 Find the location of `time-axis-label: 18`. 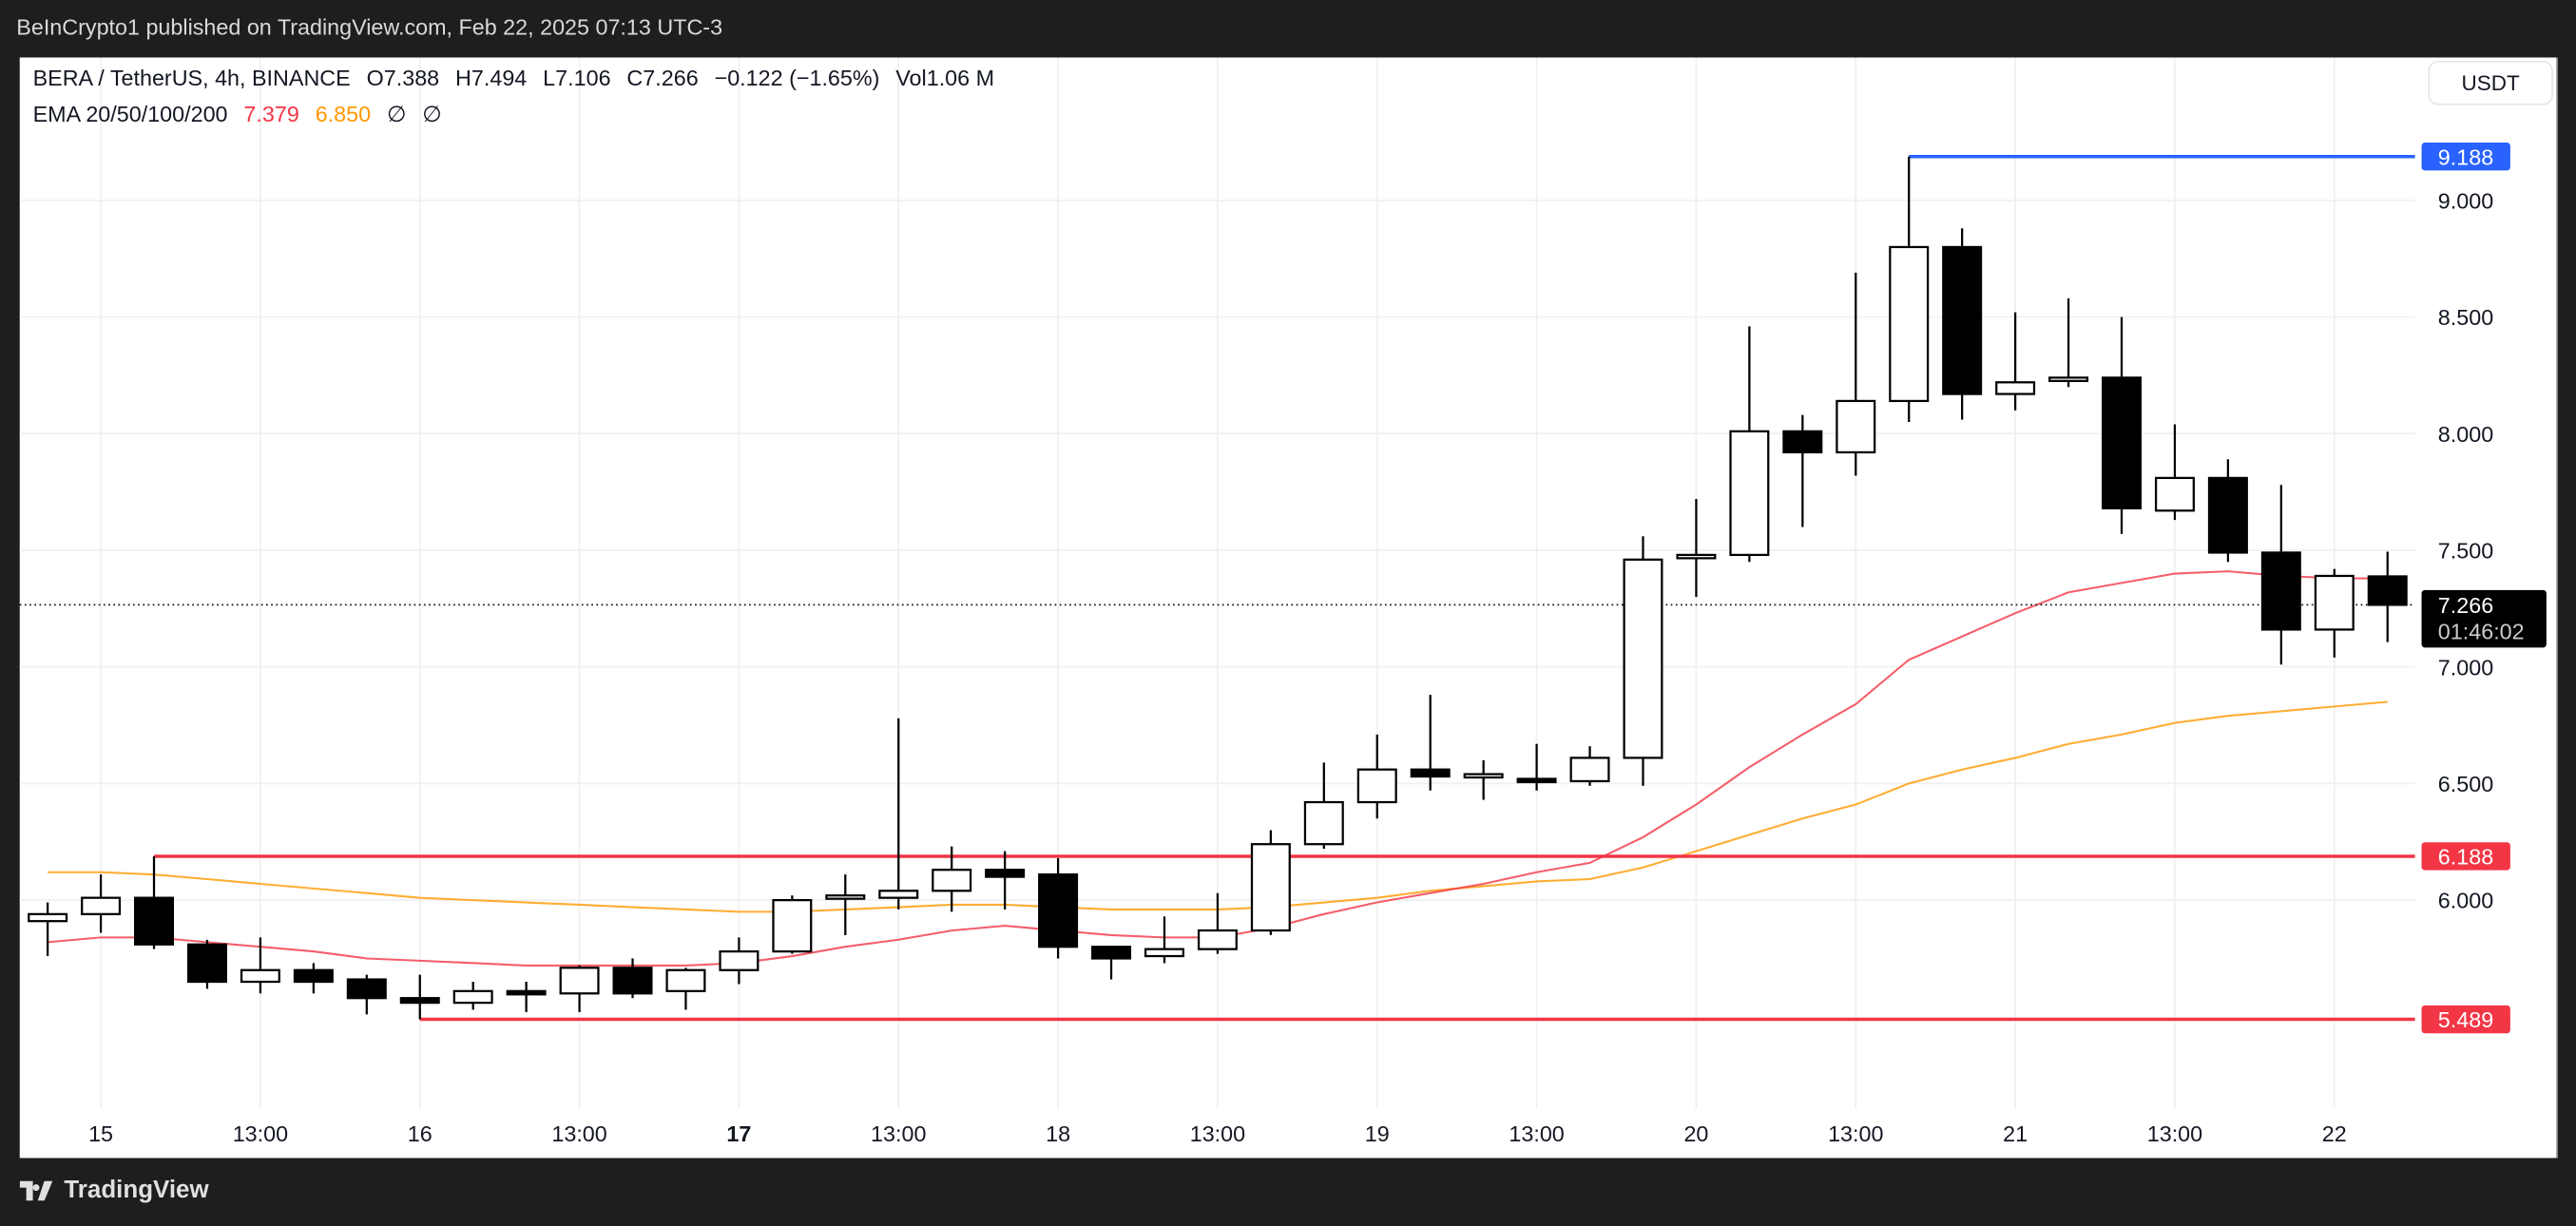

time-axis-label: 18 is located at coordinates (1058, 1134).